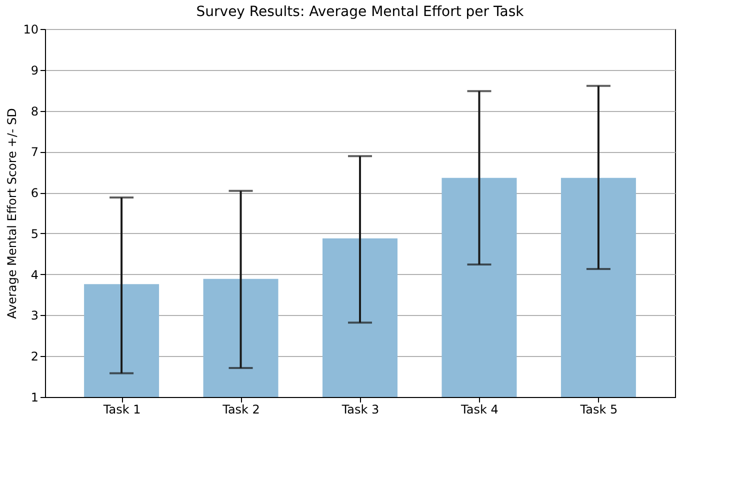  What do you see at coordinates (30, 29) in the screenshot?
I see `y-tick-label: 10` at bounding box center [30, 29].